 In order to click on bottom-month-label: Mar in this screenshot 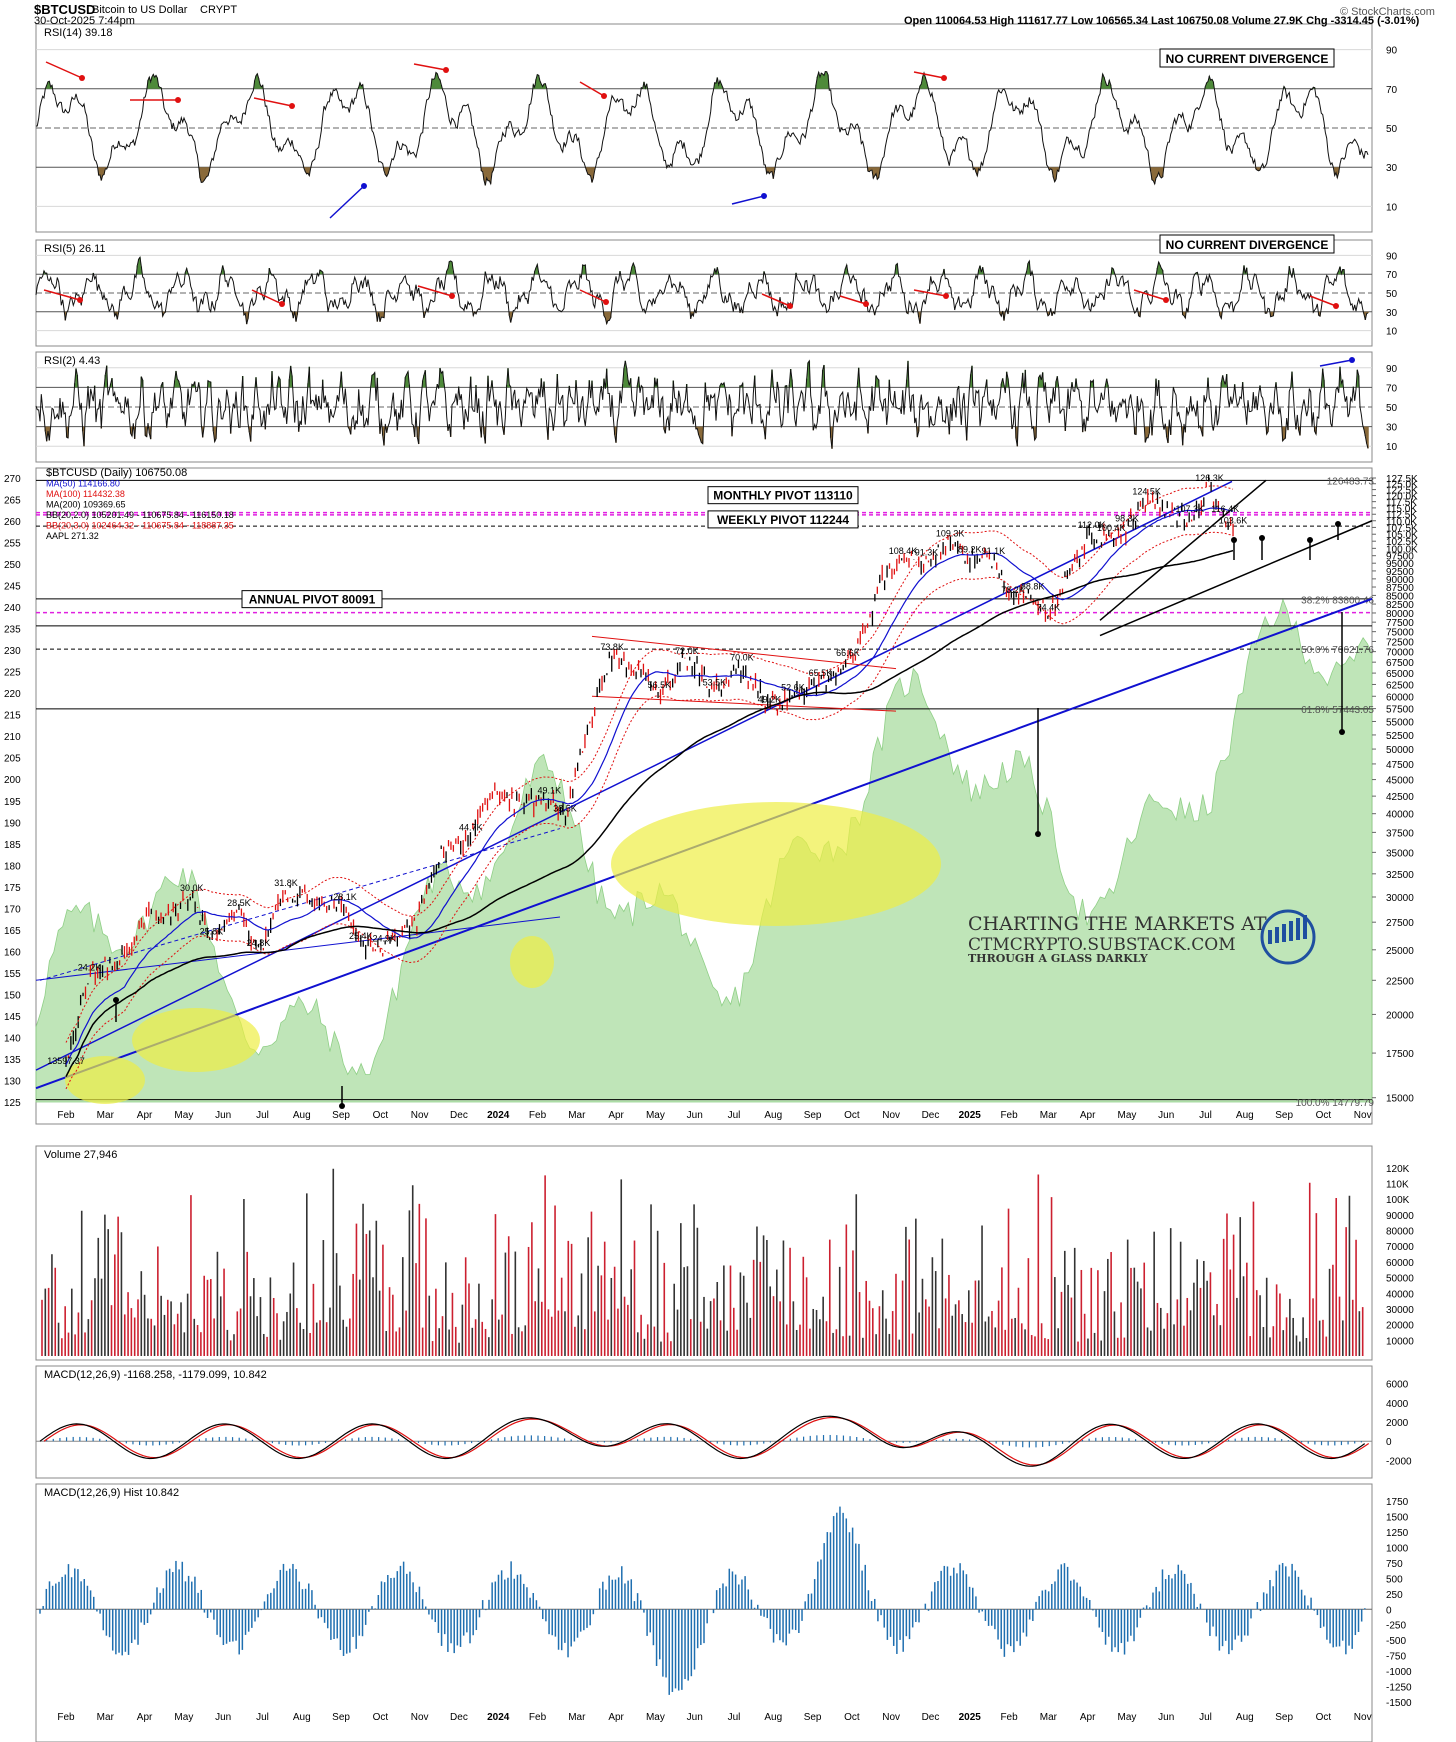, I will do `click(1049, 1717)`.